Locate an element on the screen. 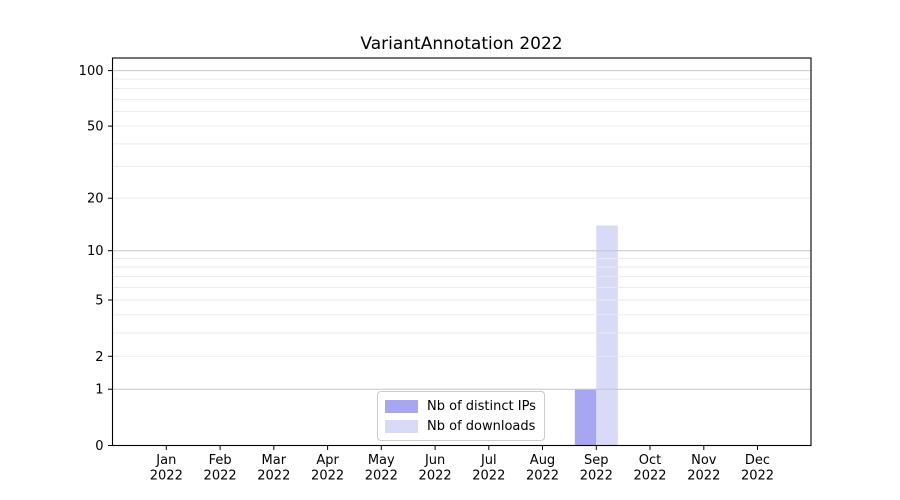  x-tick-label-jan: Jan 2022 is located at coordinates (166, 468).